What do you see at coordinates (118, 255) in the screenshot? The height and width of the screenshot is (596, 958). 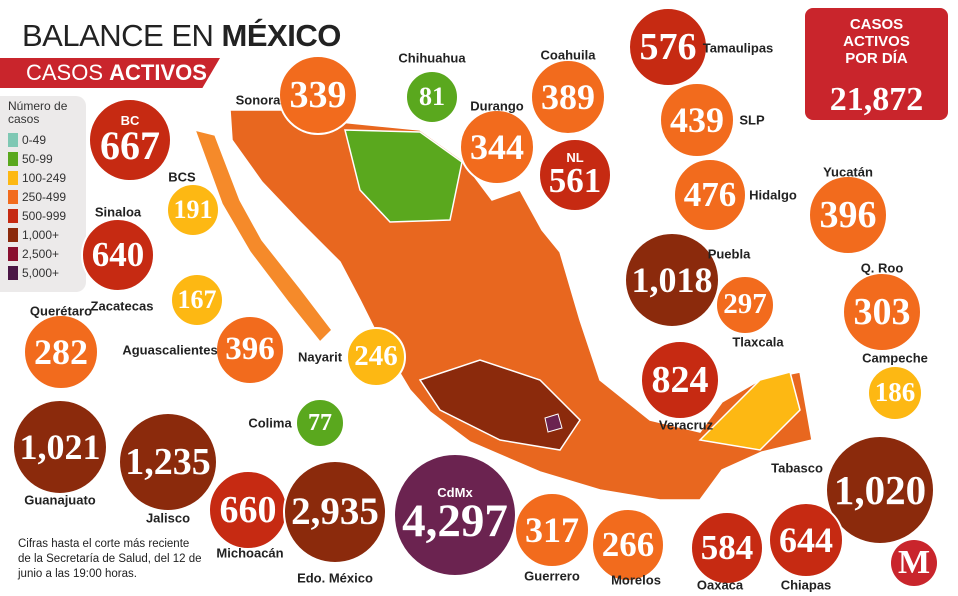 I see `region-value: 640` at bounding box center [118, 255].